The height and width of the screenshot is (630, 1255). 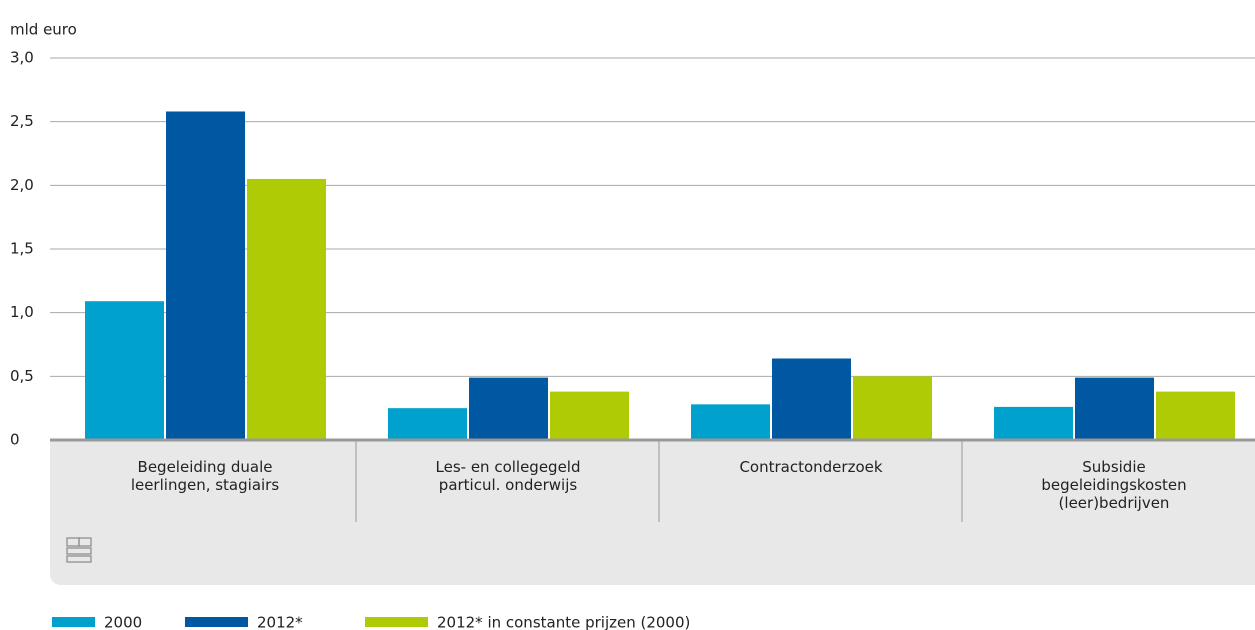 I want to click on y-tick-label: 1,0, so click(x=22, y=312).